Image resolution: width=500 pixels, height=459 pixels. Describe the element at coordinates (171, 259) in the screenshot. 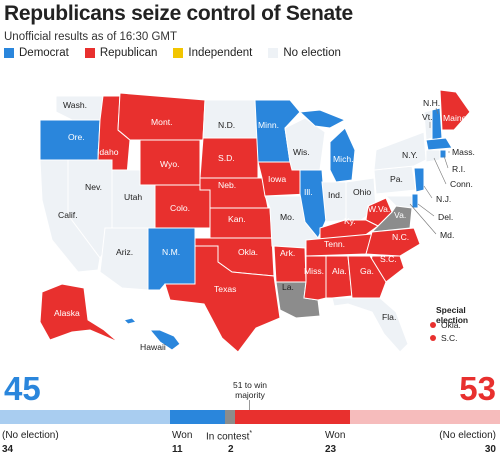

I see `state-new-mexico` at that location.